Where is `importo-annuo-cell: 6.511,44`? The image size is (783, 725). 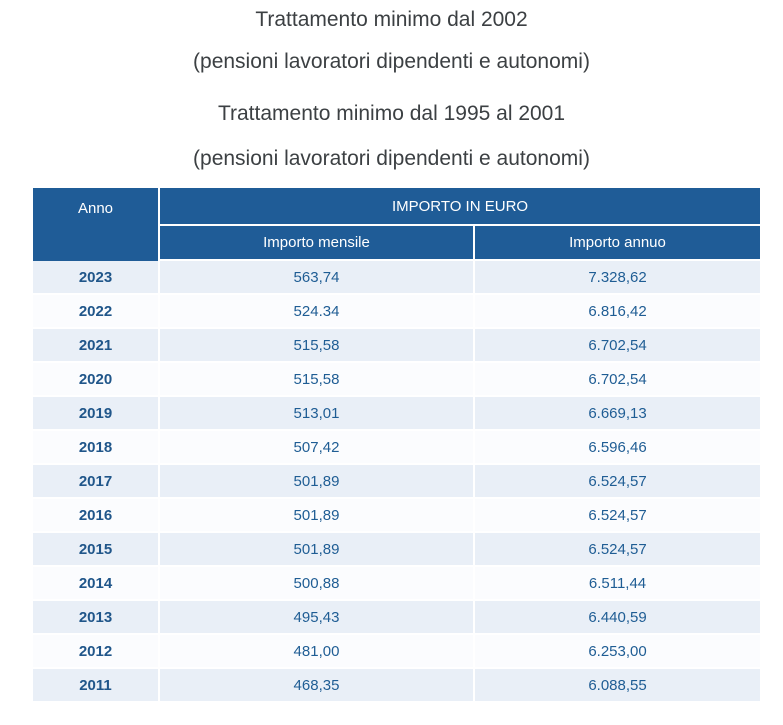 importo-annuo-cell: 6.511,44 is located at coordinates (618, 584).